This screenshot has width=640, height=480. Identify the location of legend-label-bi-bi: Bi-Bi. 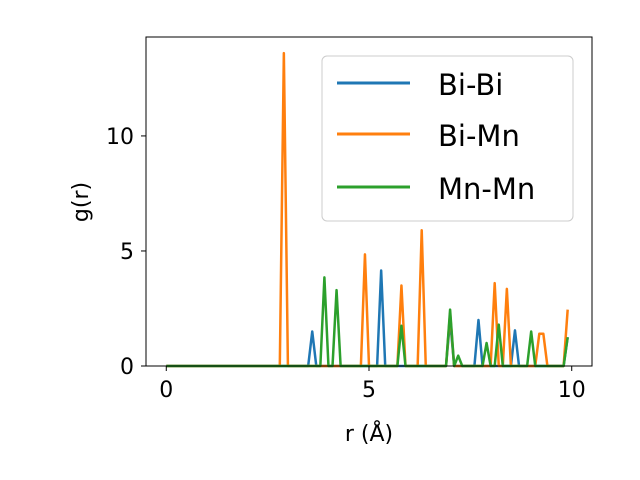
(470, 85).